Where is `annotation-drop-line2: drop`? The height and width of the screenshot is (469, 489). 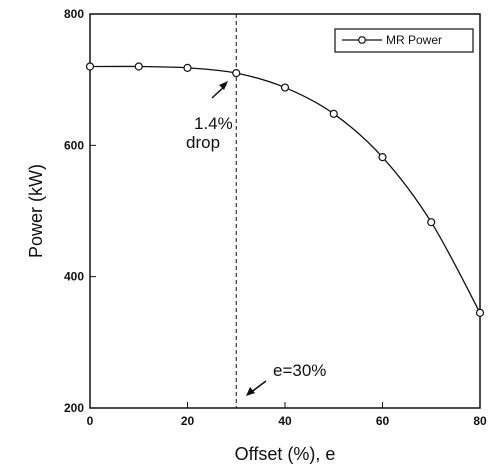
annotation-drop-line2: drop is located at coordinates (203, 142).